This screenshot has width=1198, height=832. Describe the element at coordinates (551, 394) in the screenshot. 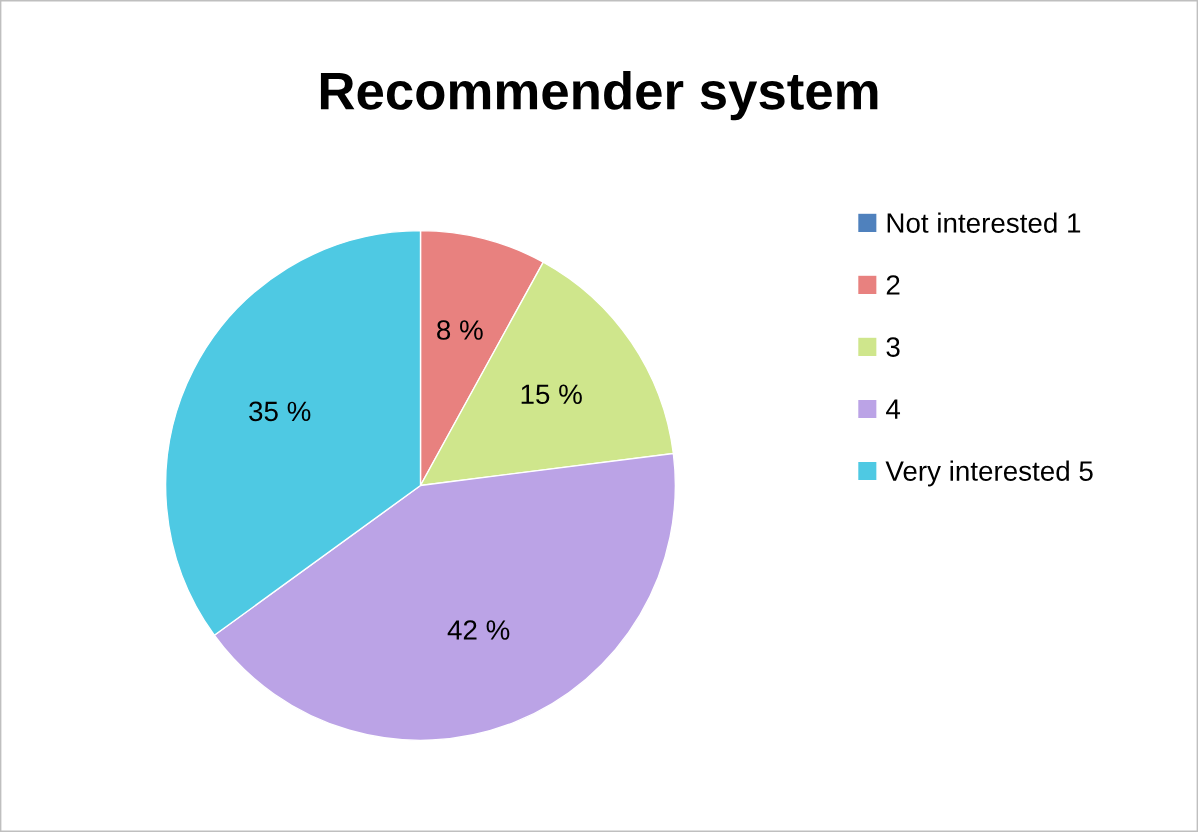

I see `data-label: 15 %` at that location.